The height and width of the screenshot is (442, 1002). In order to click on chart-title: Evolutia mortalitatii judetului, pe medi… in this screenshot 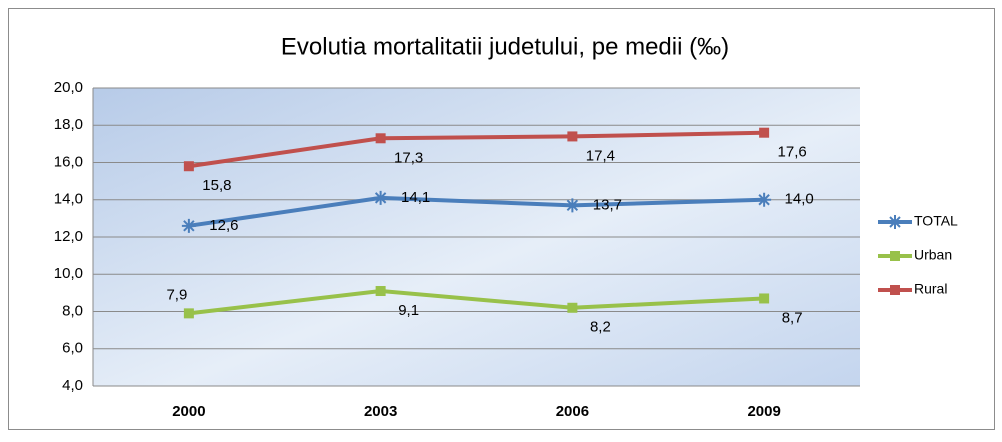, I will do `click(505, 46)`.